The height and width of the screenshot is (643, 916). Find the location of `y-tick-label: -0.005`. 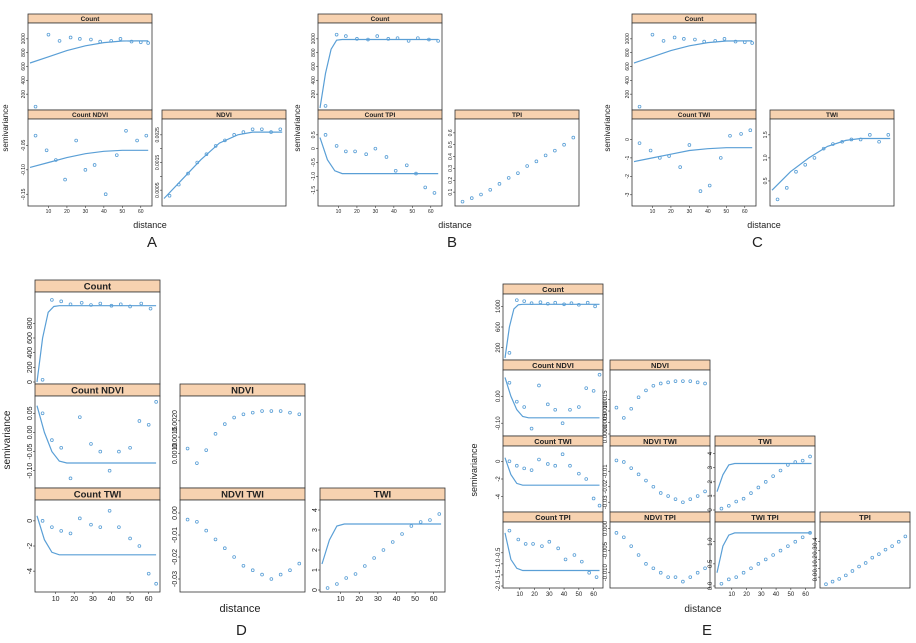

y-tick-label: -0.005 is located at coordinates (606, 550).